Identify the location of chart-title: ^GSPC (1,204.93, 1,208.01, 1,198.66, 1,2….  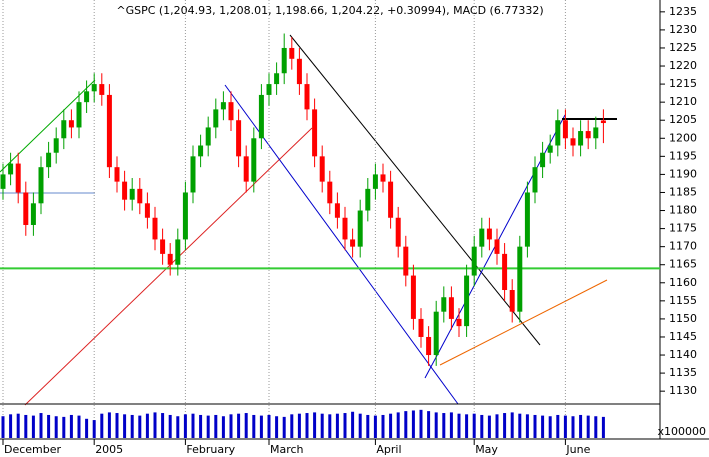
(329, 10).